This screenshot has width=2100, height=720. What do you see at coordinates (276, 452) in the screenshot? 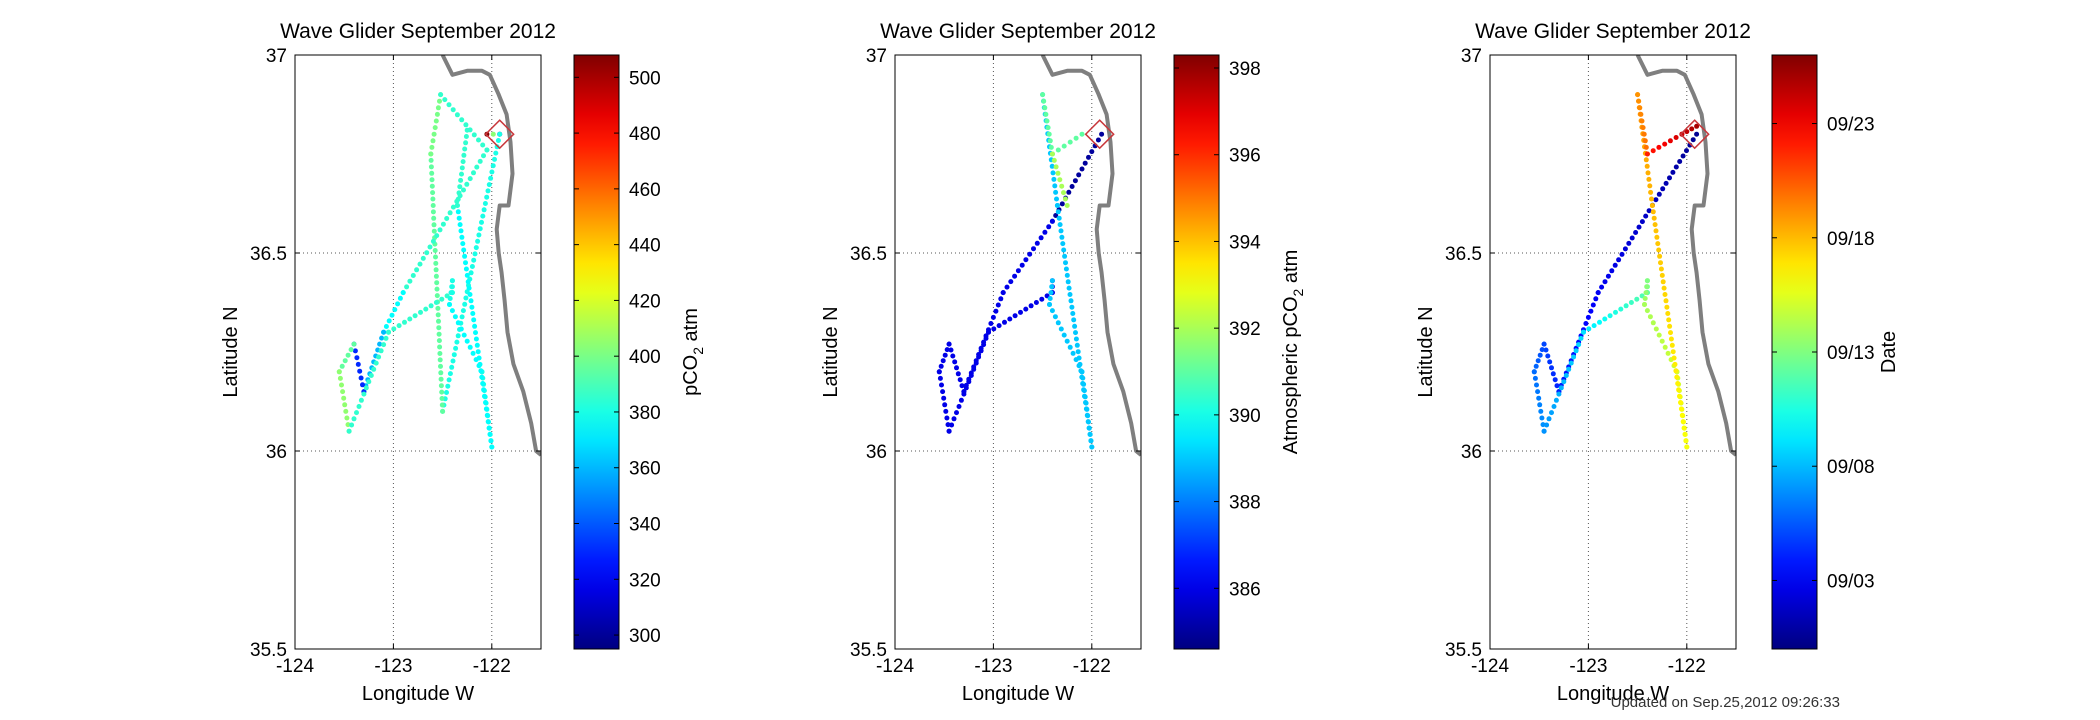
I see `y-tick-label: 36` at bounding box center [276, 452].